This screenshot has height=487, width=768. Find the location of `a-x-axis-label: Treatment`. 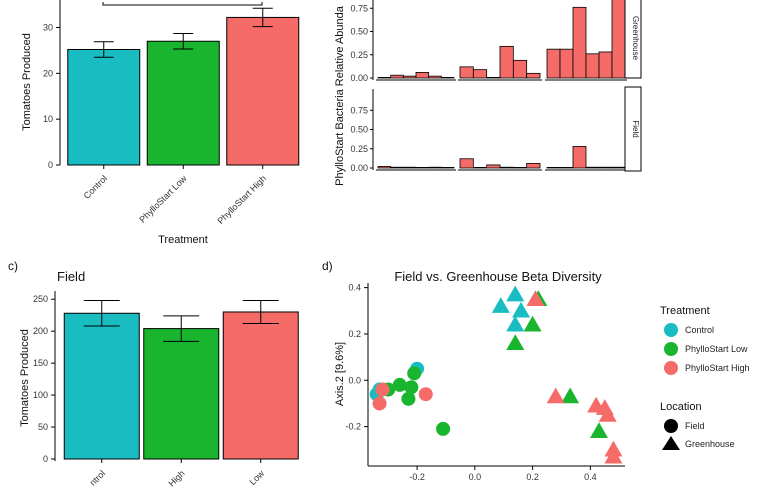

a-x-axis-label: Treatment is located at coordinates (183, 240).